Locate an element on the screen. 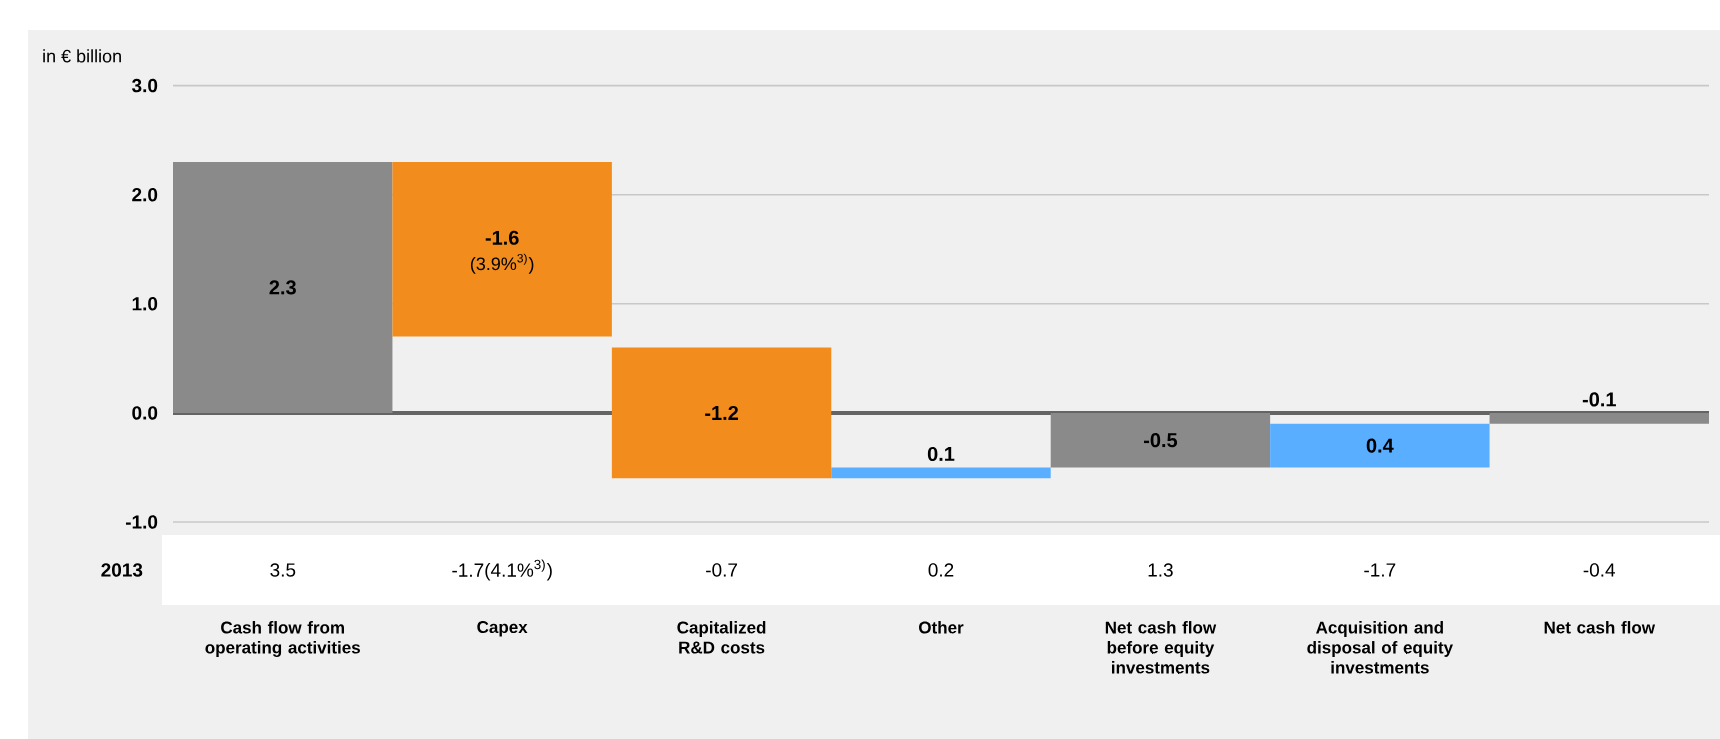 The height and width of the screenshot is (739, 1720). x-tick-label: Net cash flow is located at coordinates (1600, 627).